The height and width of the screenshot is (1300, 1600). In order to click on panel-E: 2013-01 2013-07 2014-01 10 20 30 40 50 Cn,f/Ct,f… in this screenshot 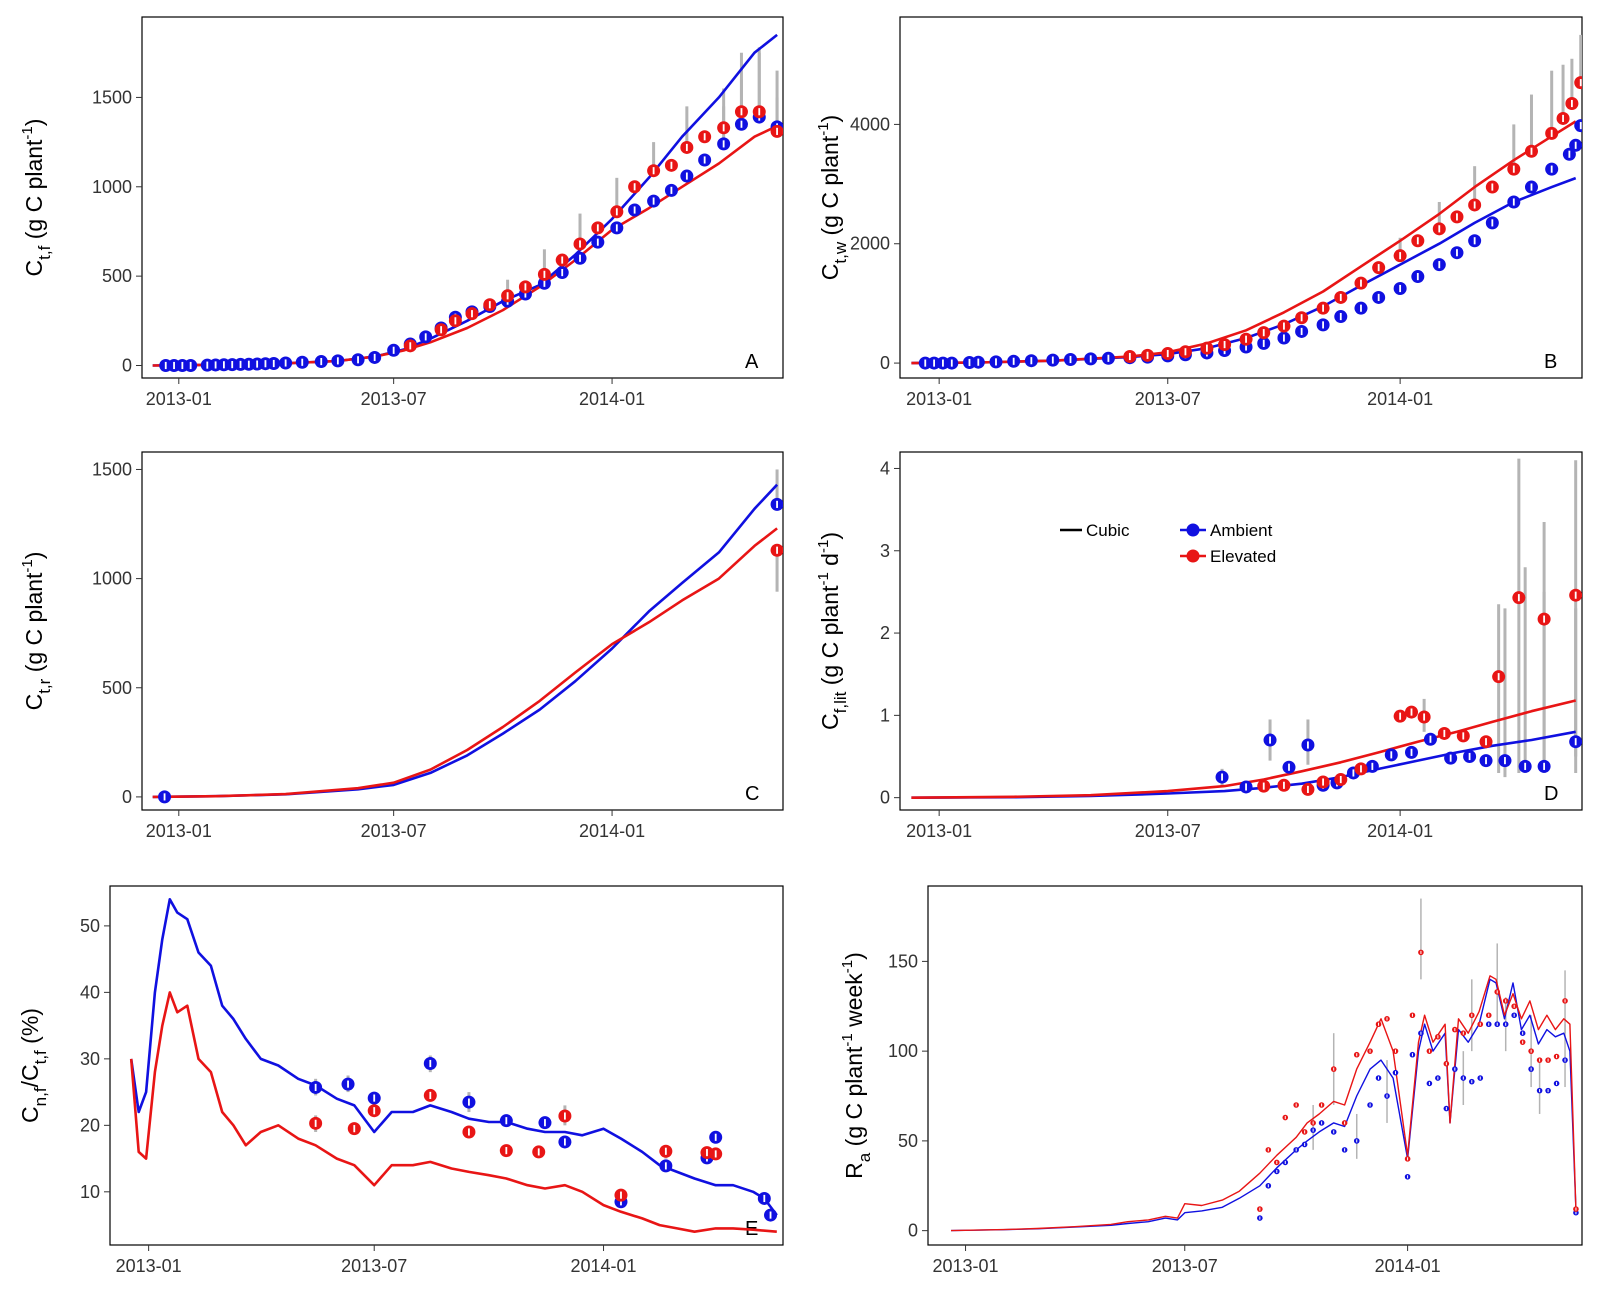, I will do `click(400, 1080)`.